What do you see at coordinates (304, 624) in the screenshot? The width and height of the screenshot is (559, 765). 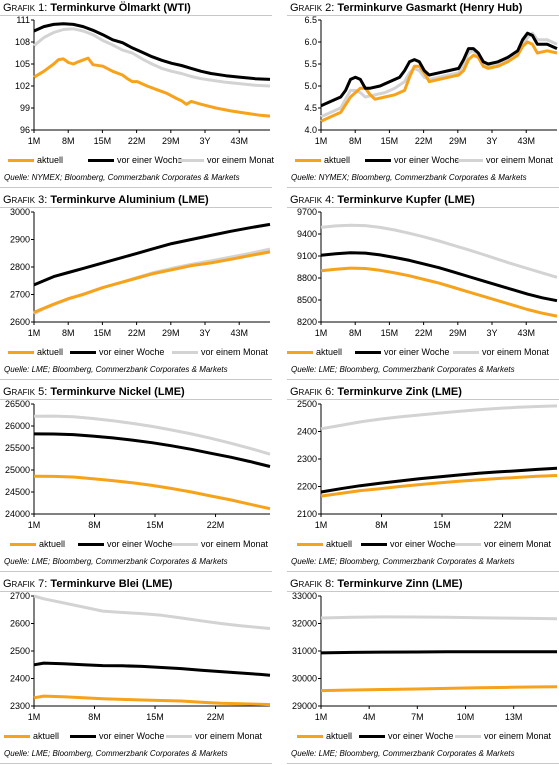 I see `y-tick-label: 32000` at bounding box center [304, 624].